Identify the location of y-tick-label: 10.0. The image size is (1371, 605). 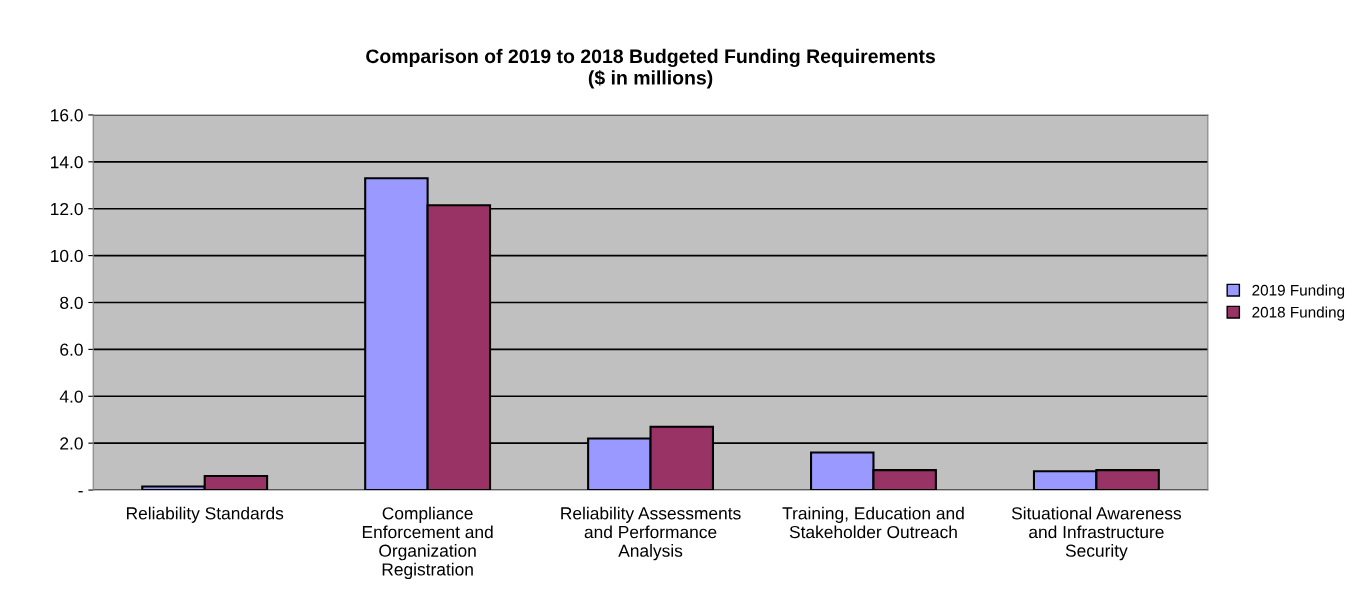
(67, 256).